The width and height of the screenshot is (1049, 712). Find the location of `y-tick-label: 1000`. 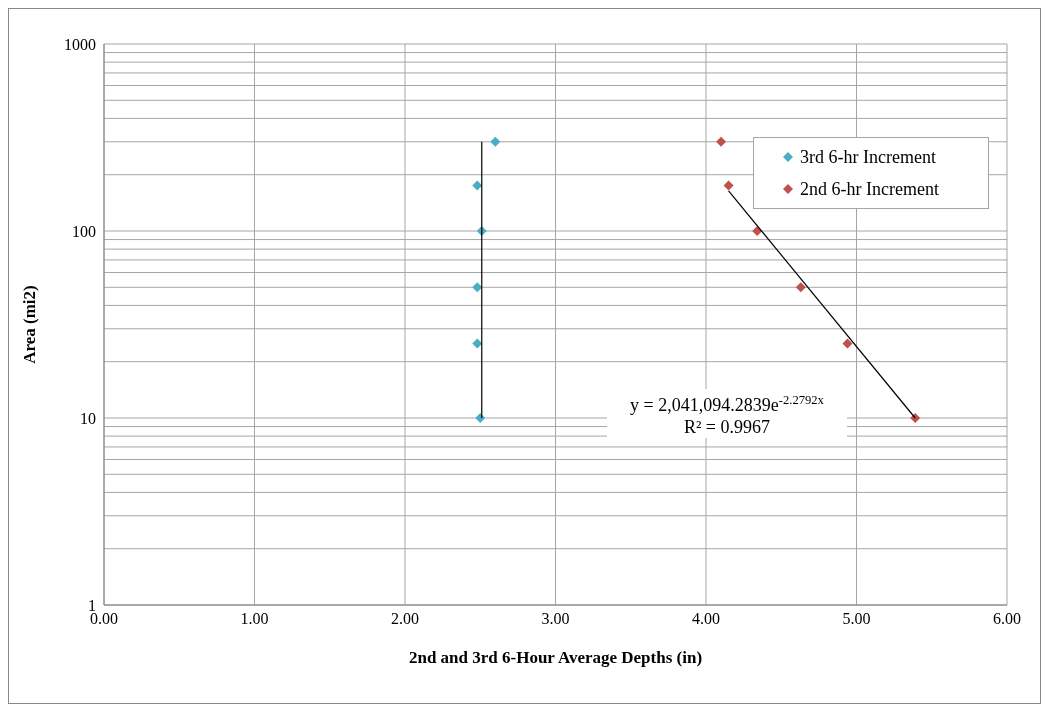

y-tick-label: 1000 is located at coordinates (80, 44).